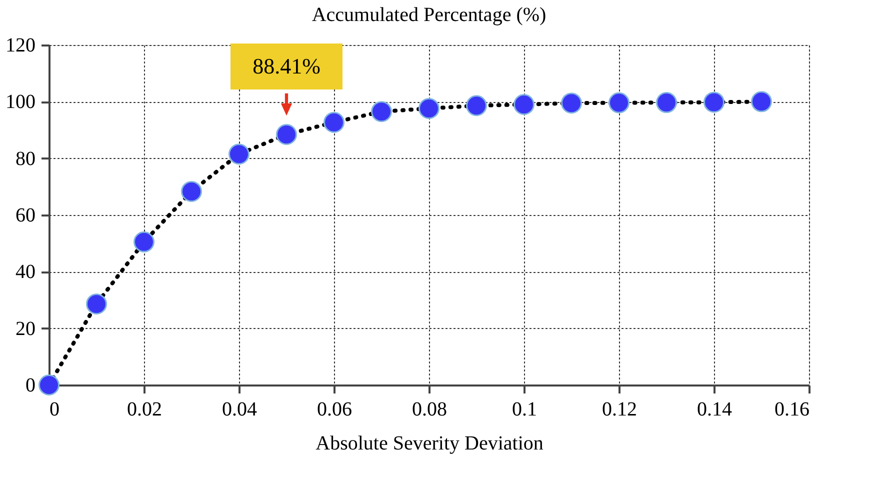 Image resolution: width=885 pixels, height=497 pixels. I want to click on x-tick-label: 0.12, so click(619, 409).